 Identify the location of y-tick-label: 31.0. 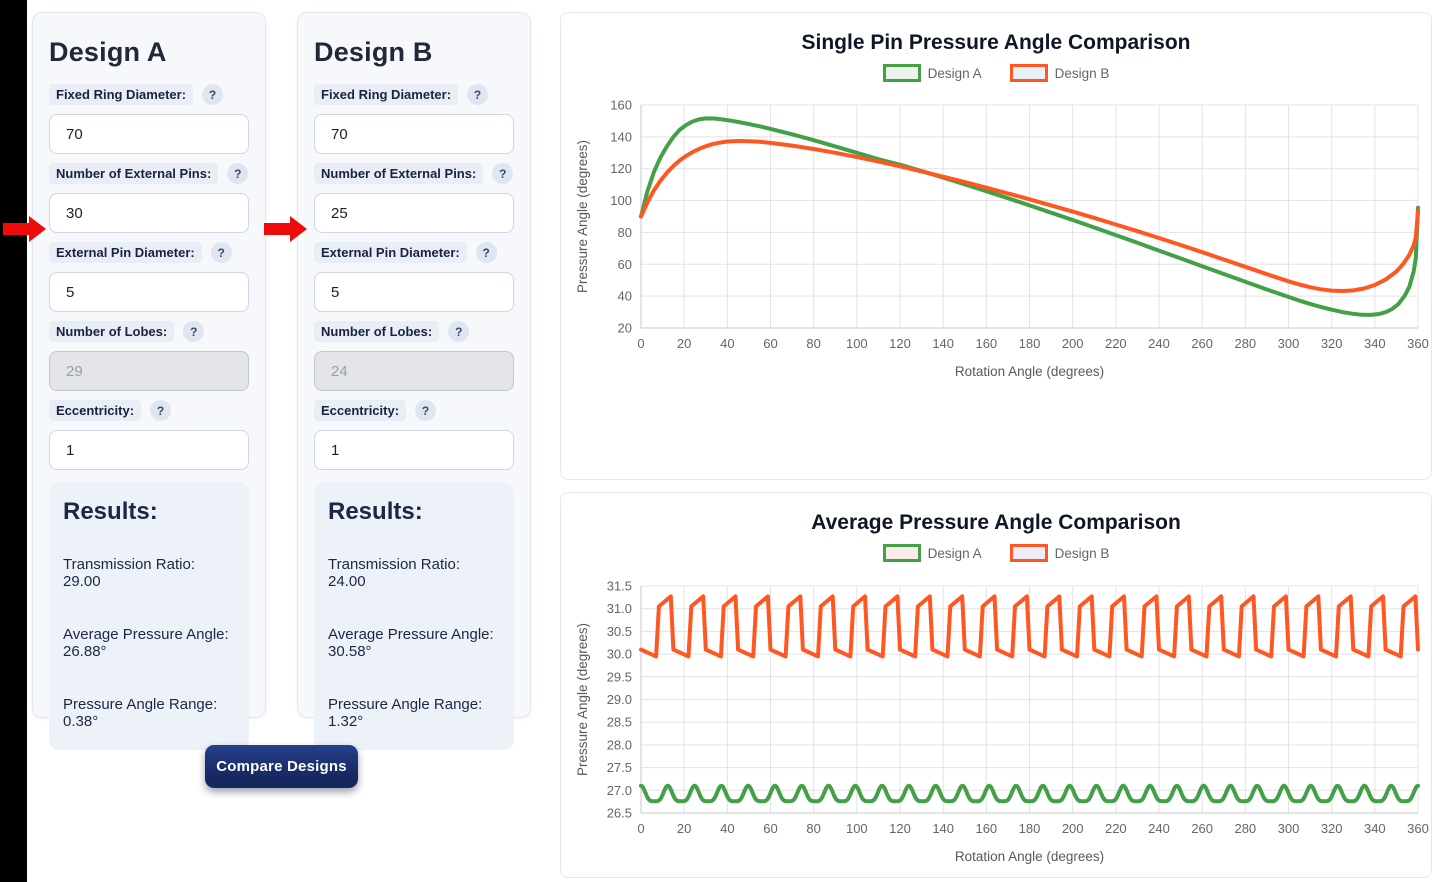
(619, 608).